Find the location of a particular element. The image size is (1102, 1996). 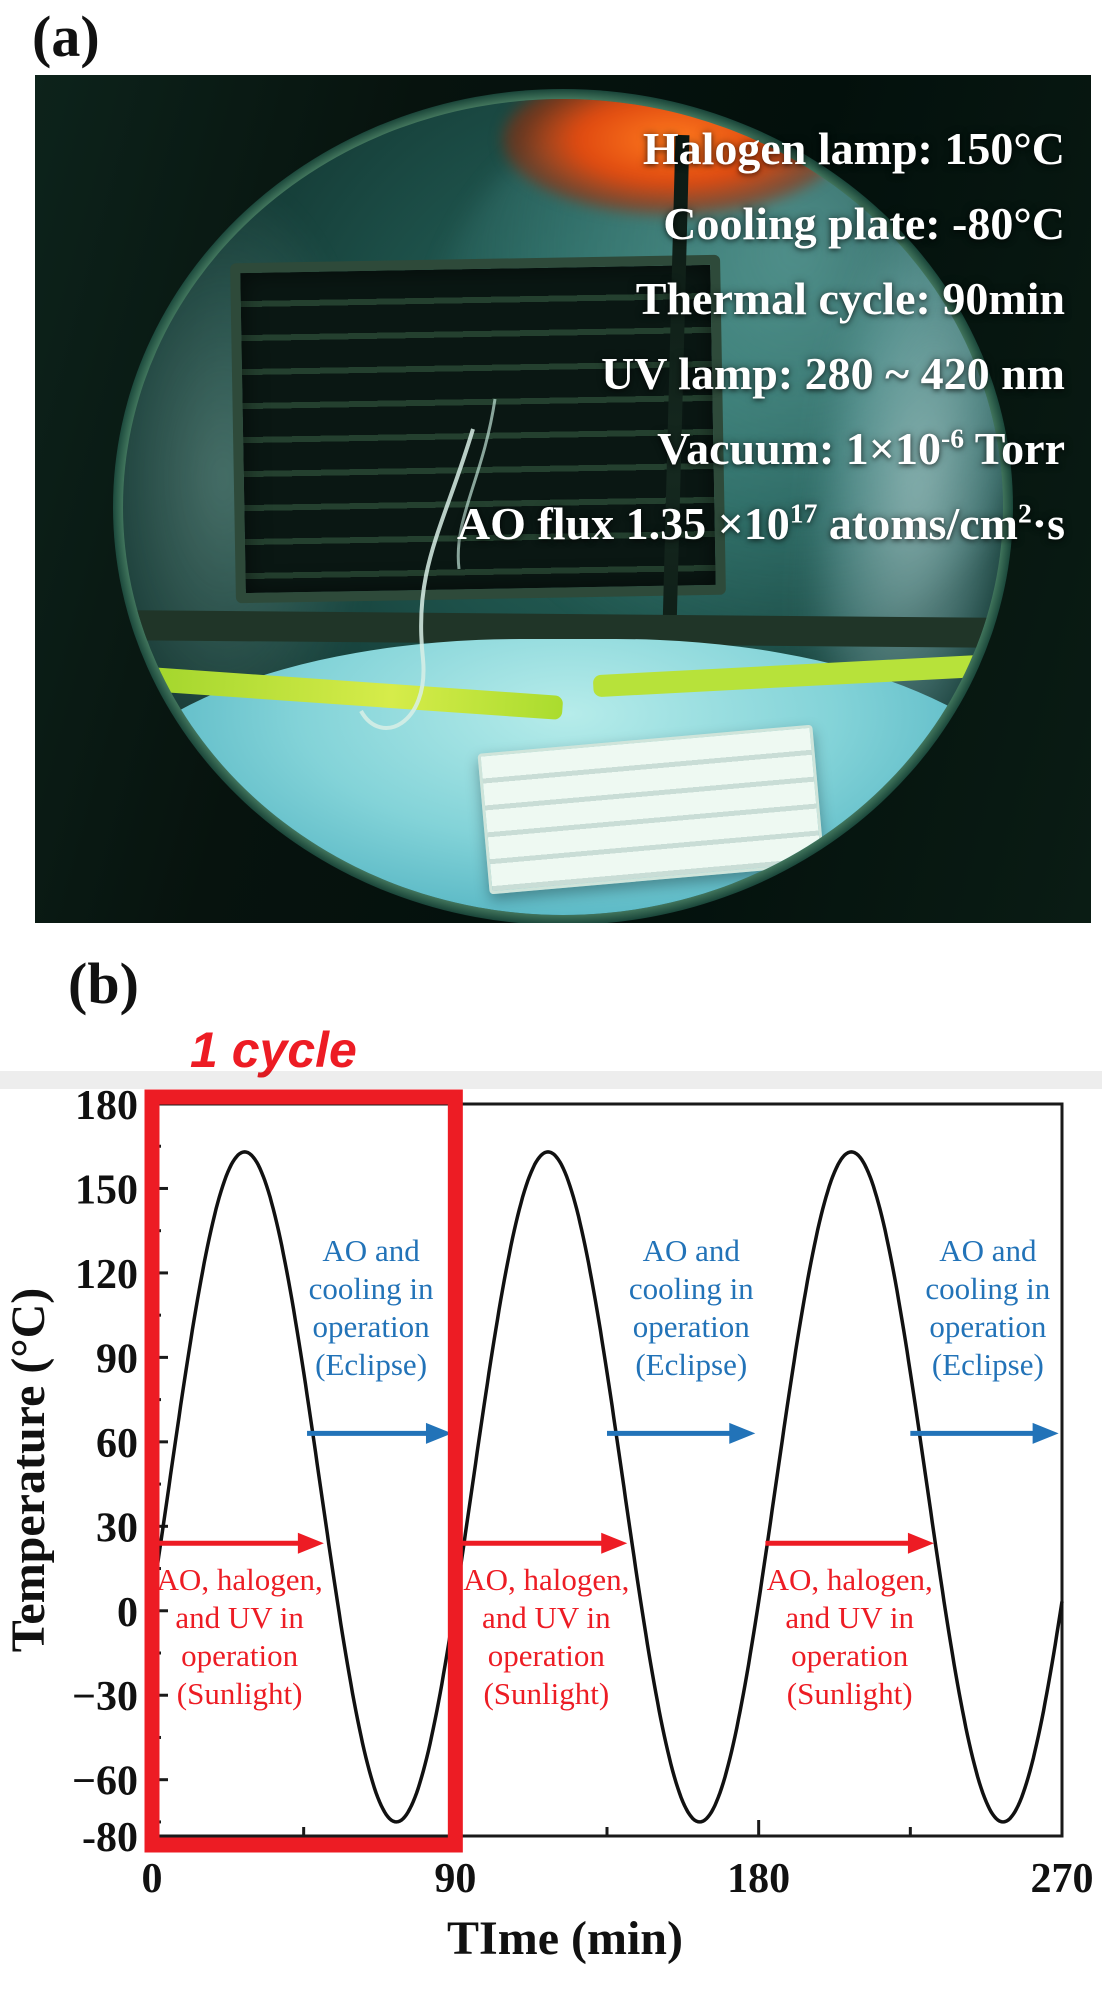

eclipse-arrow-2-head is located at coordinates (742, 1433).